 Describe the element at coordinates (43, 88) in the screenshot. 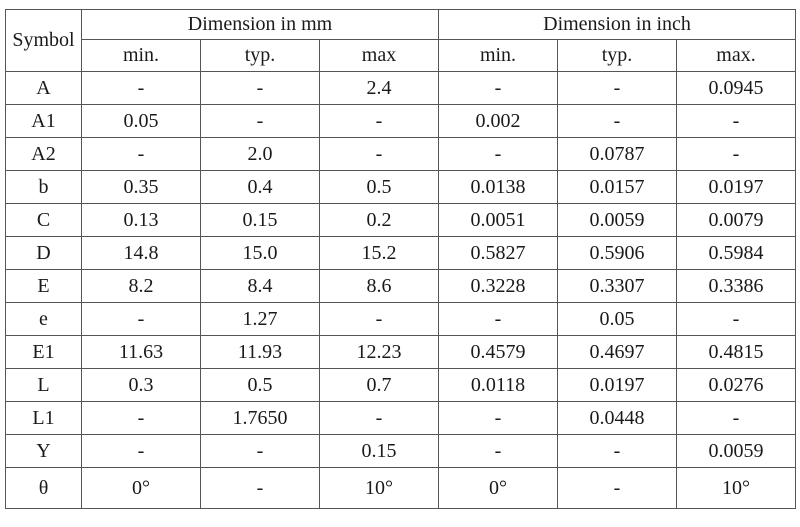

I see `symbol-cell: A` at that location.